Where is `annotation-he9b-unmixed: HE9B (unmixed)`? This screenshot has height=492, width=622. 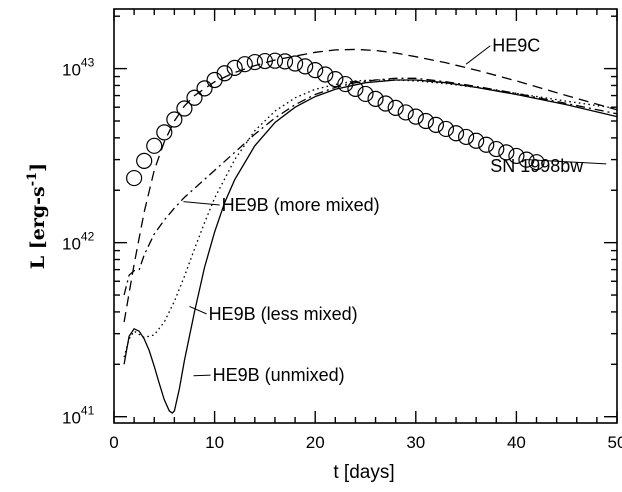 annotation-he9b-unmixed: HE9B (unmixed) is located at coordinates (279, 375).